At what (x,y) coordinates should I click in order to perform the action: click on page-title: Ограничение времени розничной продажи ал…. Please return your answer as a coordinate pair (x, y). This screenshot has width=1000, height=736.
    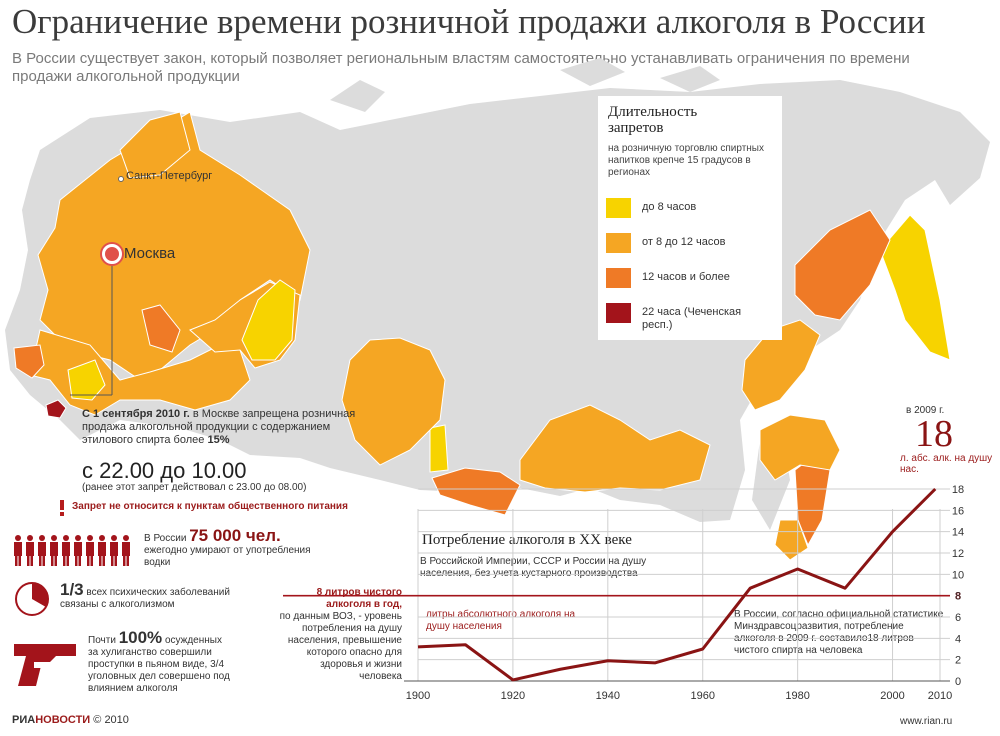
    Looking at the image, I should click on (469, 21).